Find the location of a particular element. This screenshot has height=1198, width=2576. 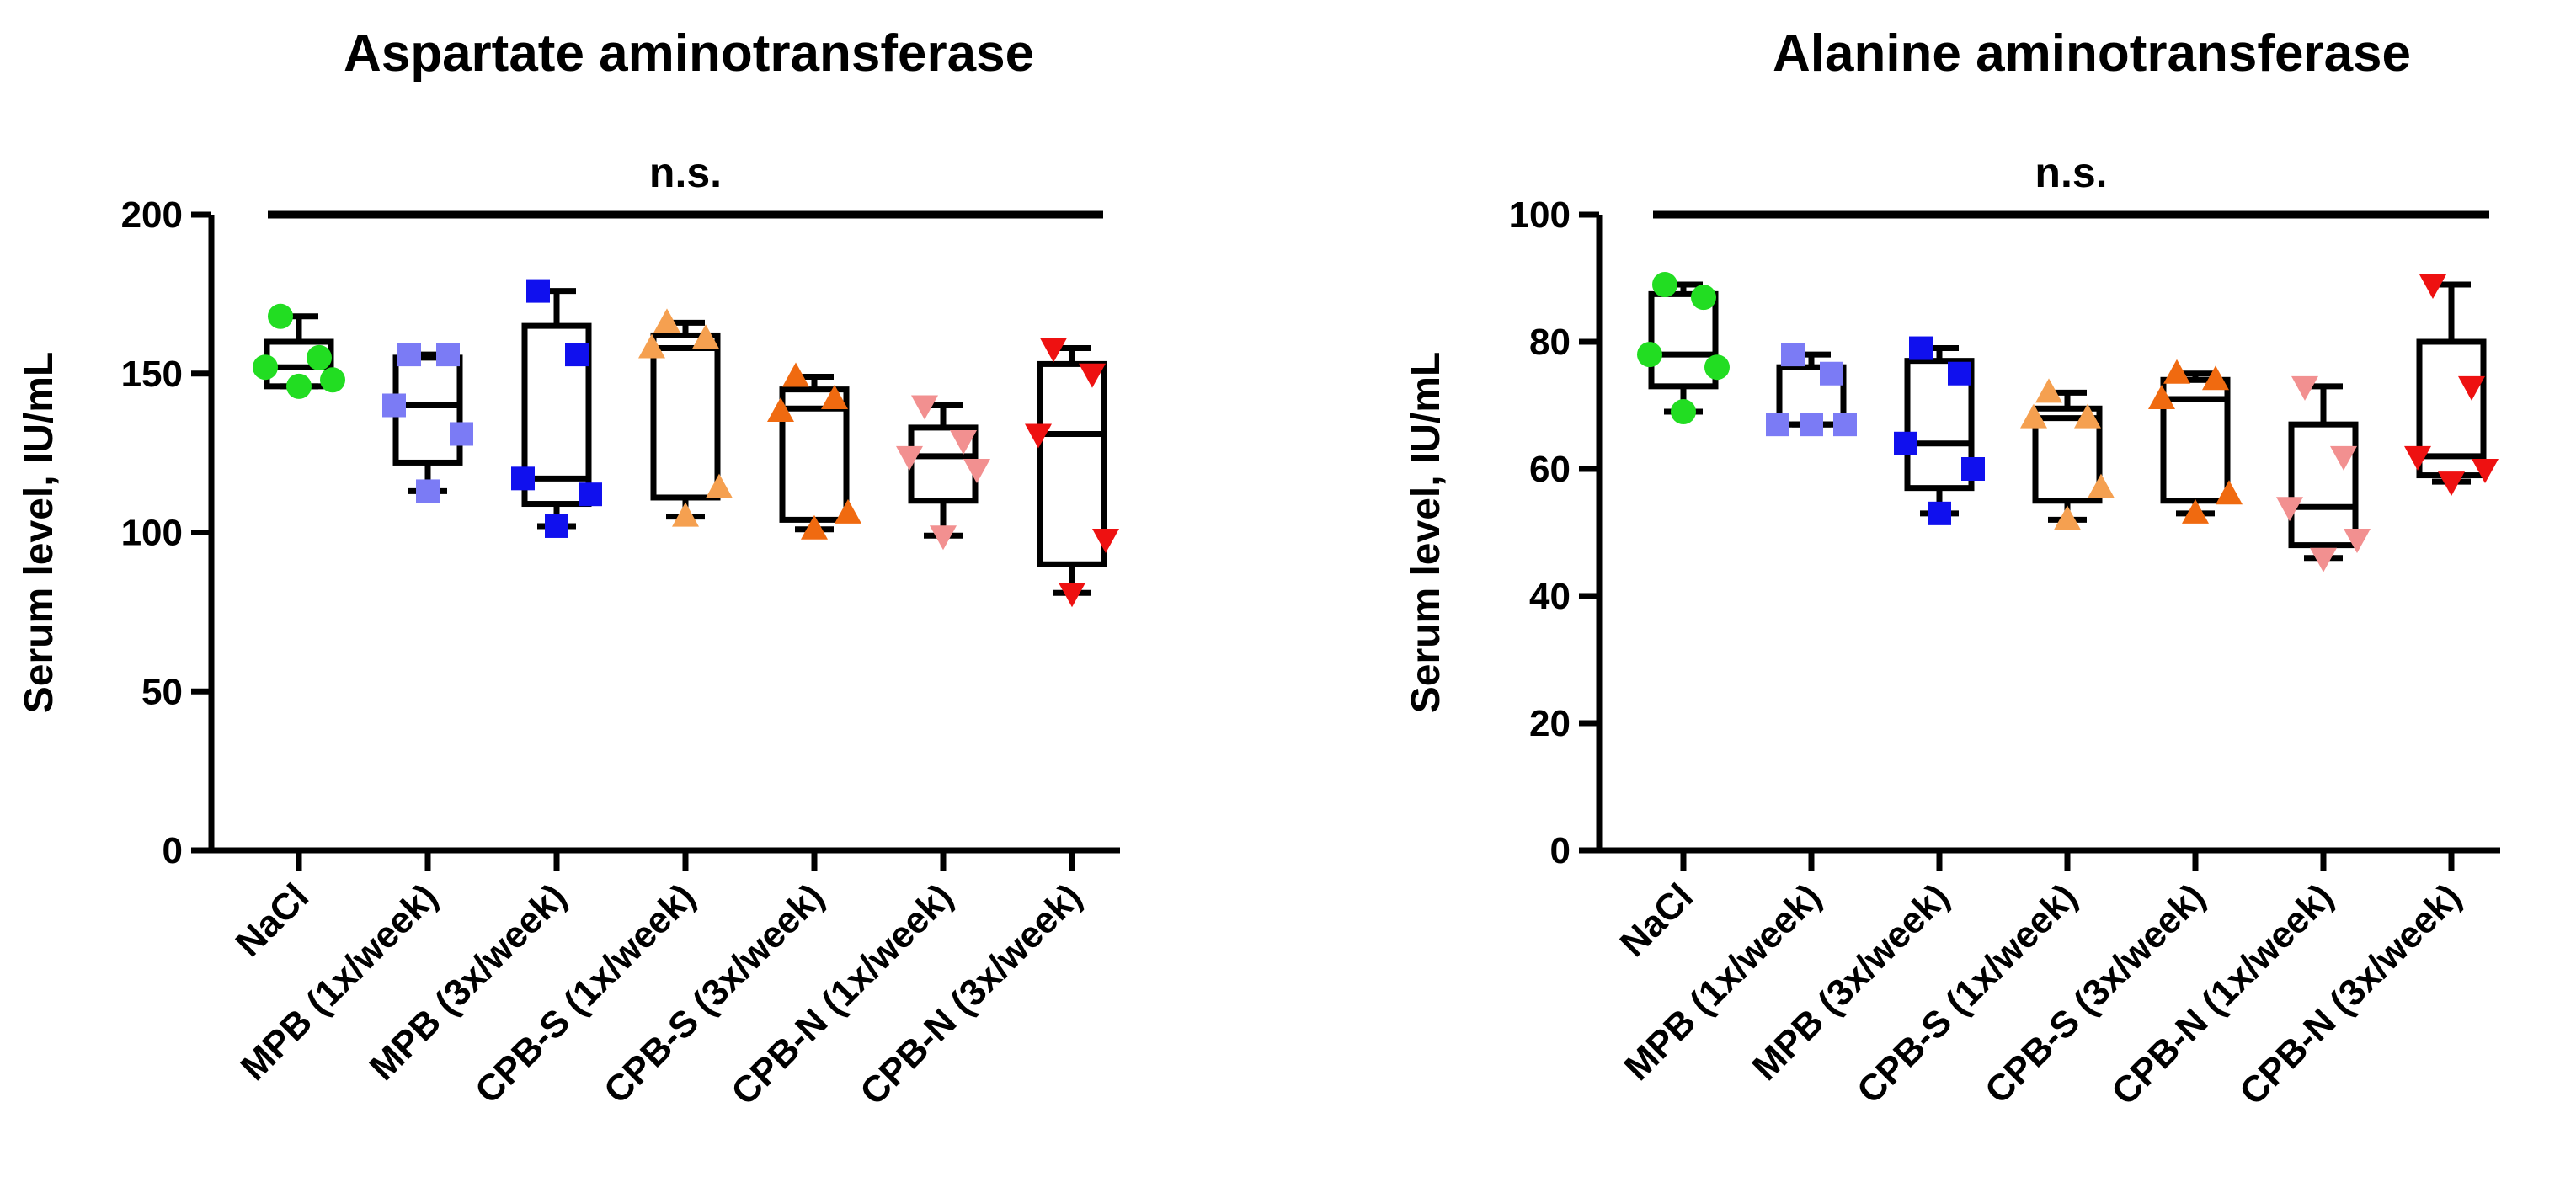

y-tick-label: 0 is located at coordinates (173, 850).